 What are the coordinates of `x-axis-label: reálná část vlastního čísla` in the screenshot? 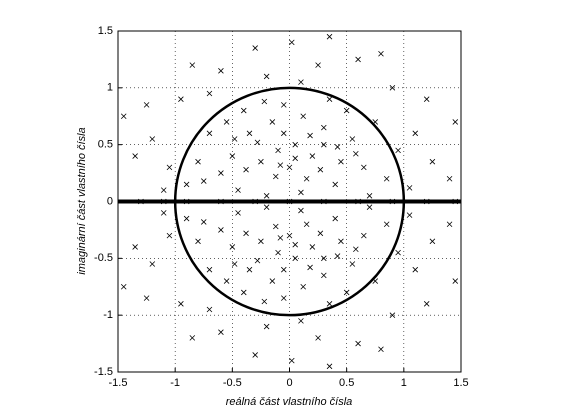 It's located at (289, 402).